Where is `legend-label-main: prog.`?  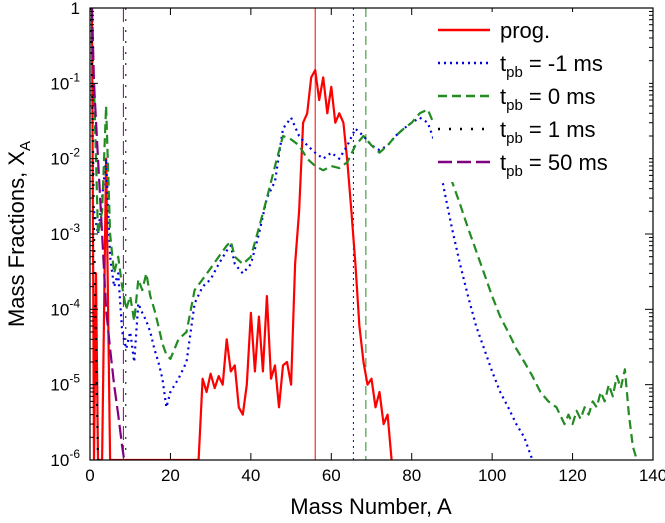 legend-label-main: prog. is located at coordinates (525, 30).